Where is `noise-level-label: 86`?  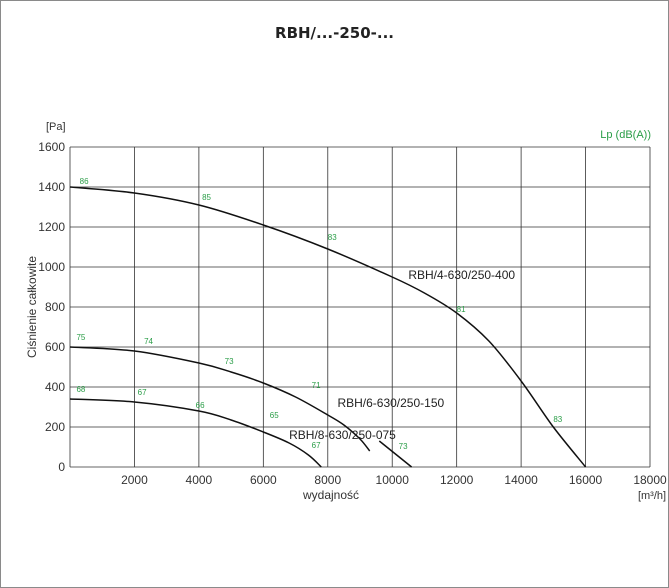
noise-level-label: 86 is located at coordinates (84, 181).